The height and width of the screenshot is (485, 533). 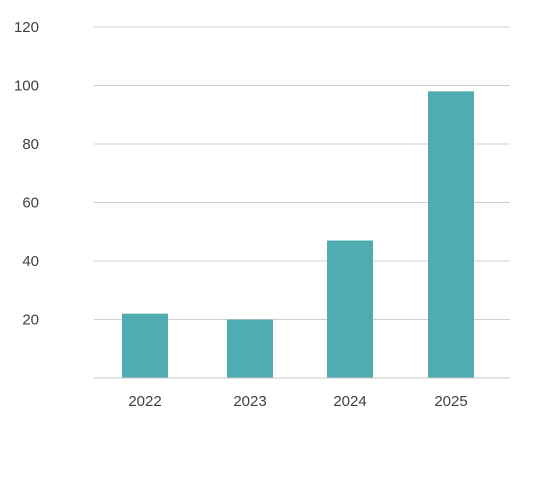 What do you see at coordinates (350, 309) in the screenshot?
I see `bar-2024` at bounding box center [350, 309].